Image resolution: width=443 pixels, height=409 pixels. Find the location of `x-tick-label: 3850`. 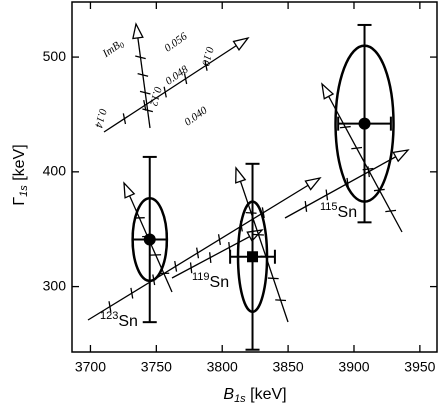

x-tick-label: 3850 is located at coordinates (288, 367).